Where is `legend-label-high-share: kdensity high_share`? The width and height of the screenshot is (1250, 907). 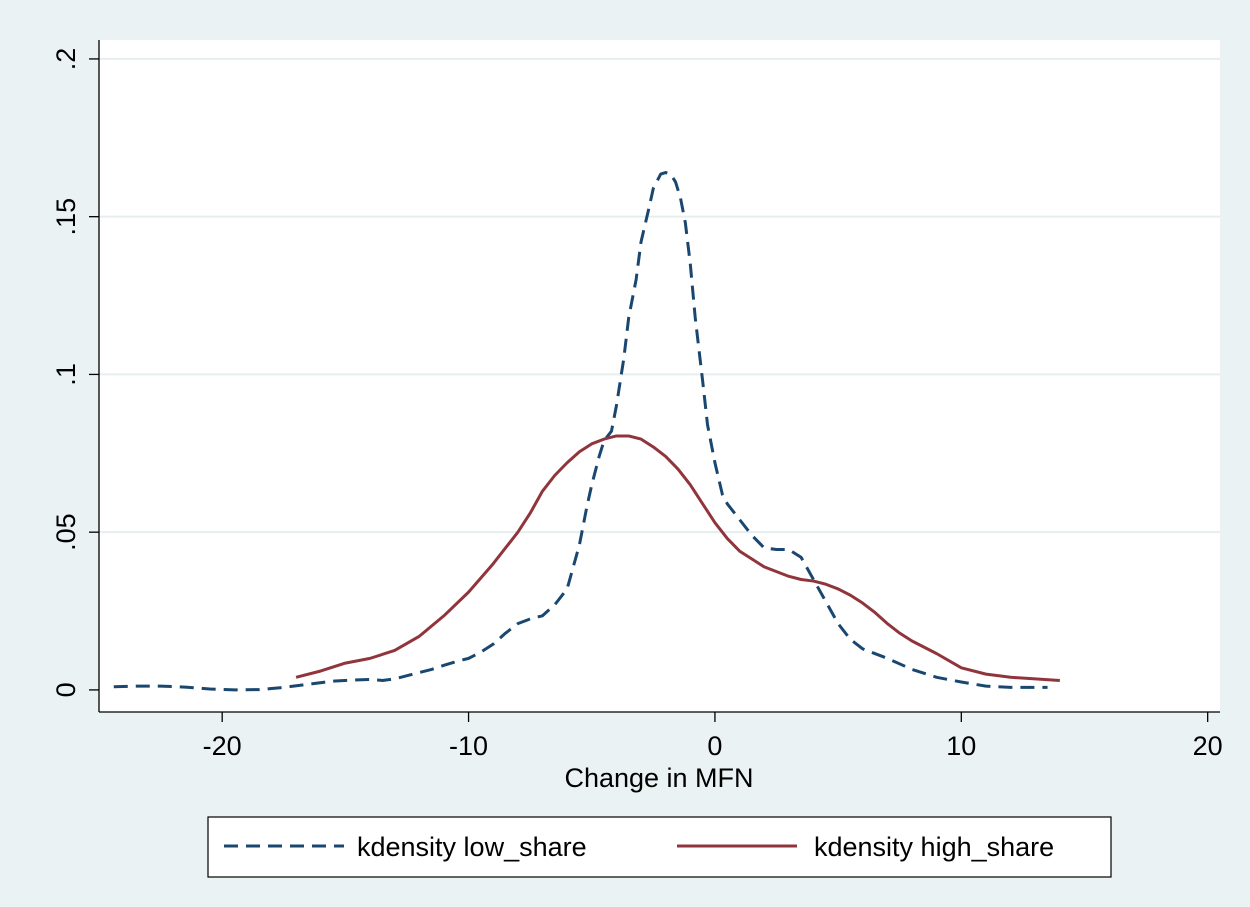 legend-label-high-share: kdensity high_share is located at coordinates (934, 847).